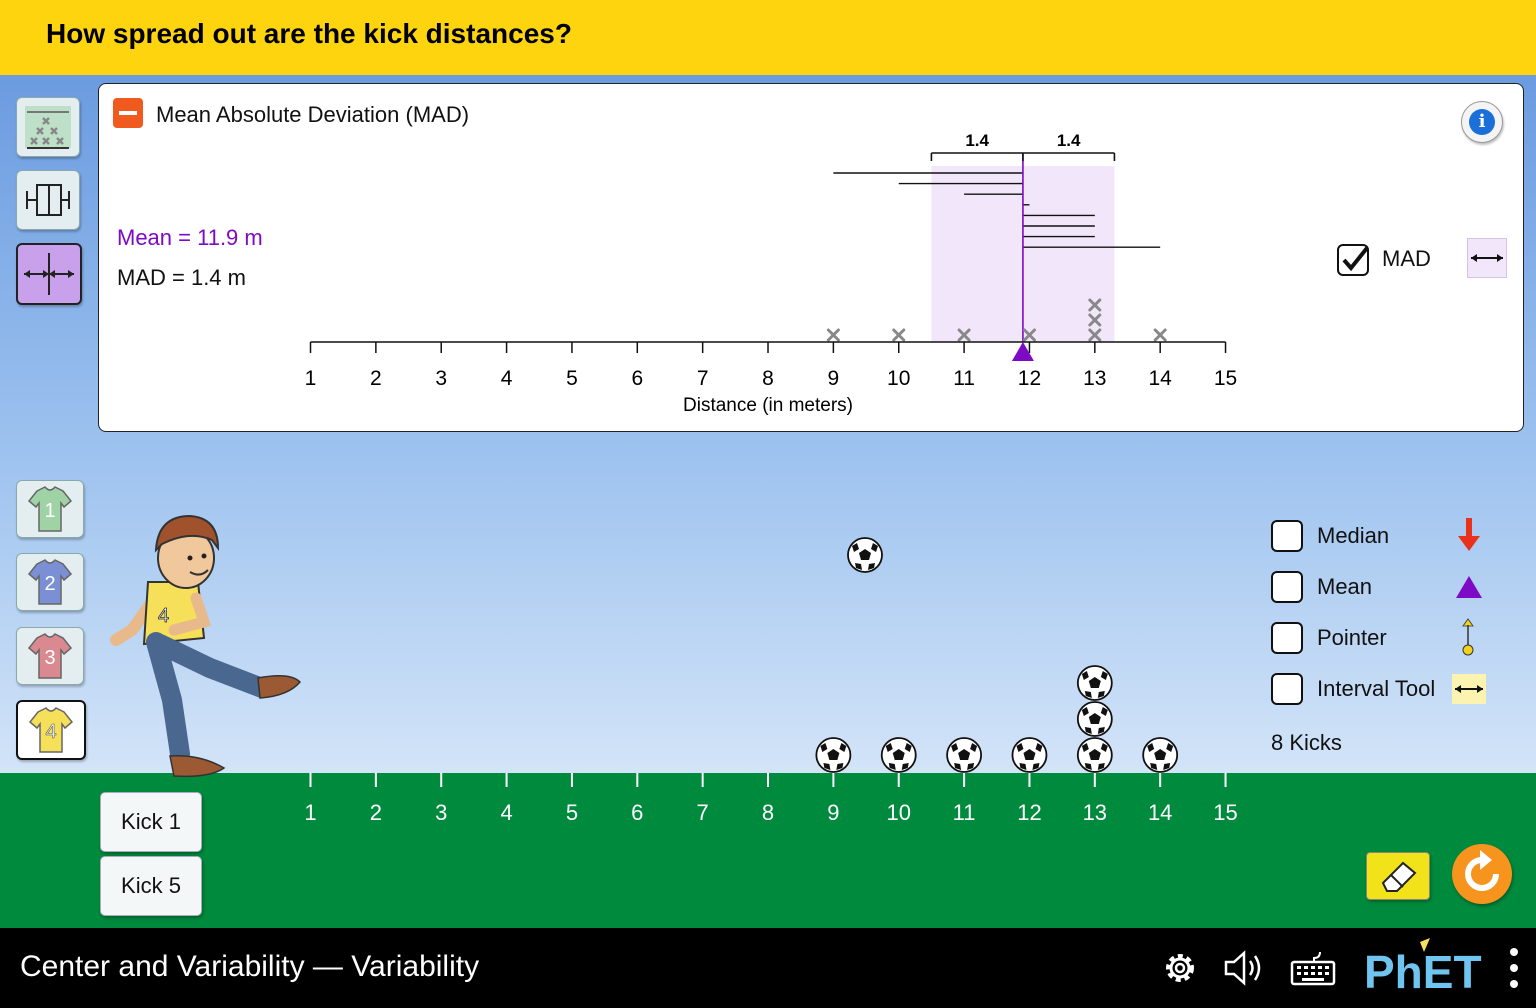  What do you see at coordinates (151, 886) in the screenshot?
I see `kick-5-button: Kick 5` at bounding box center [151, 886].